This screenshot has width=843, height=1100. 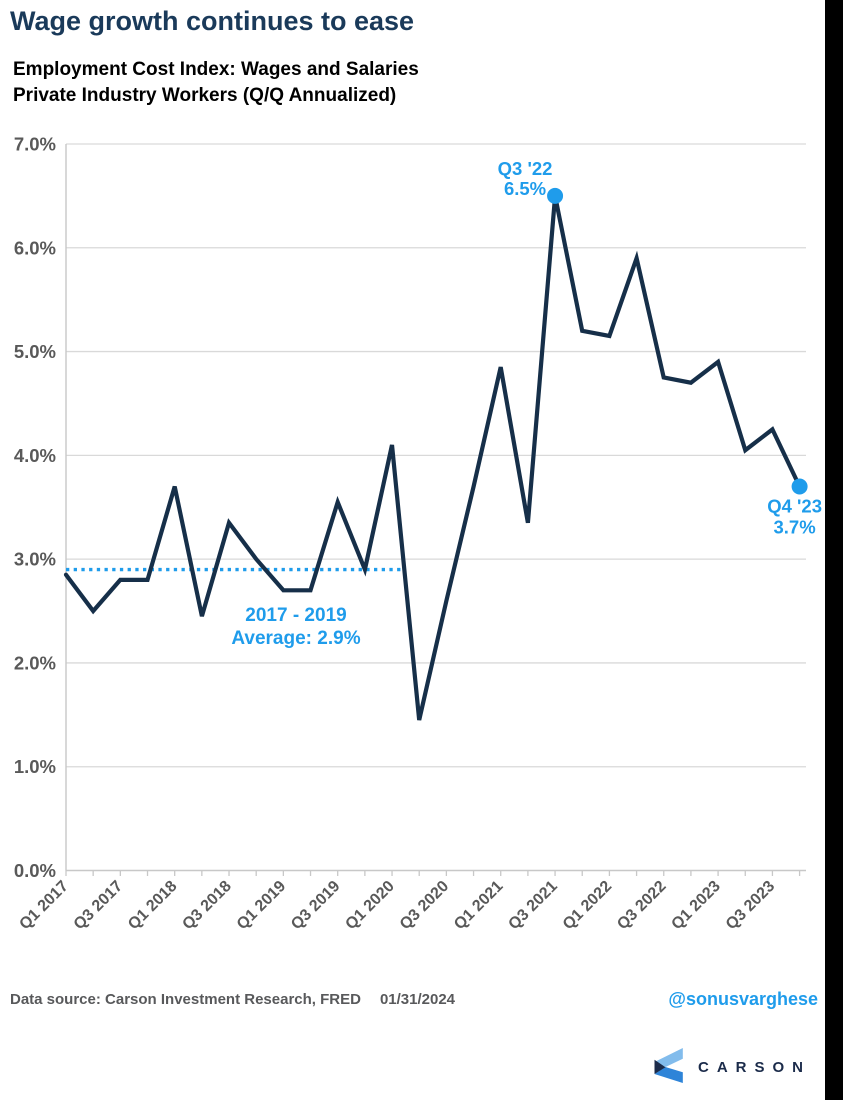 I want to click on annotation-label-line2: 3.7%, so click(x=795, y=526).